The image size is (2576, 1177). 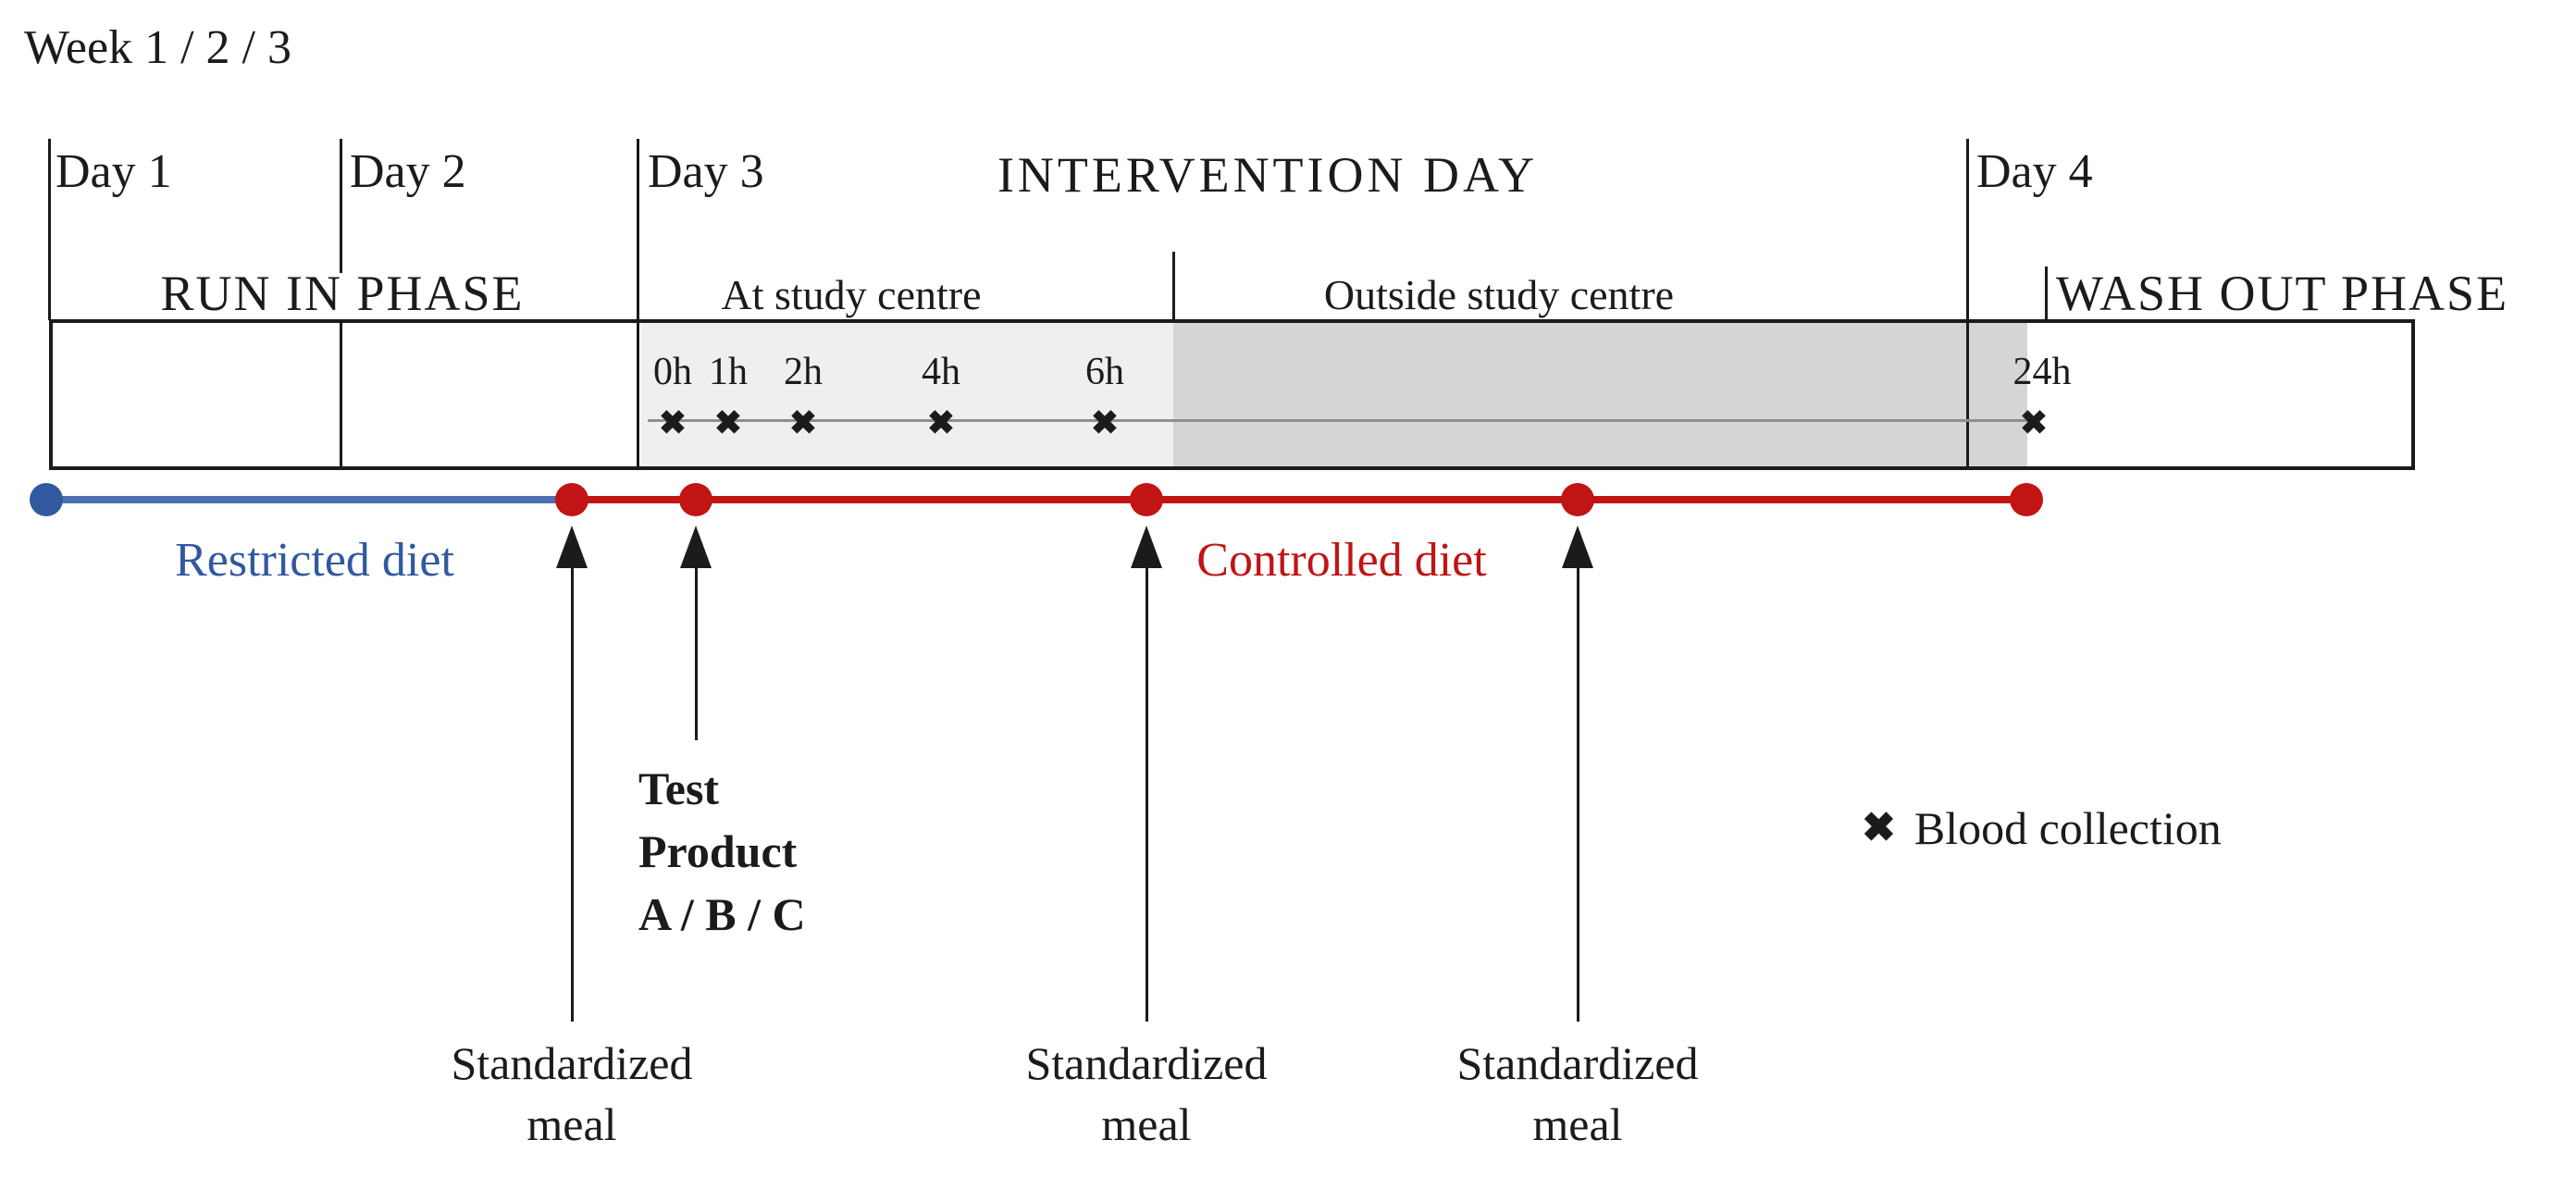 I want to click on day4-tick, so click(x=1968, y=229).